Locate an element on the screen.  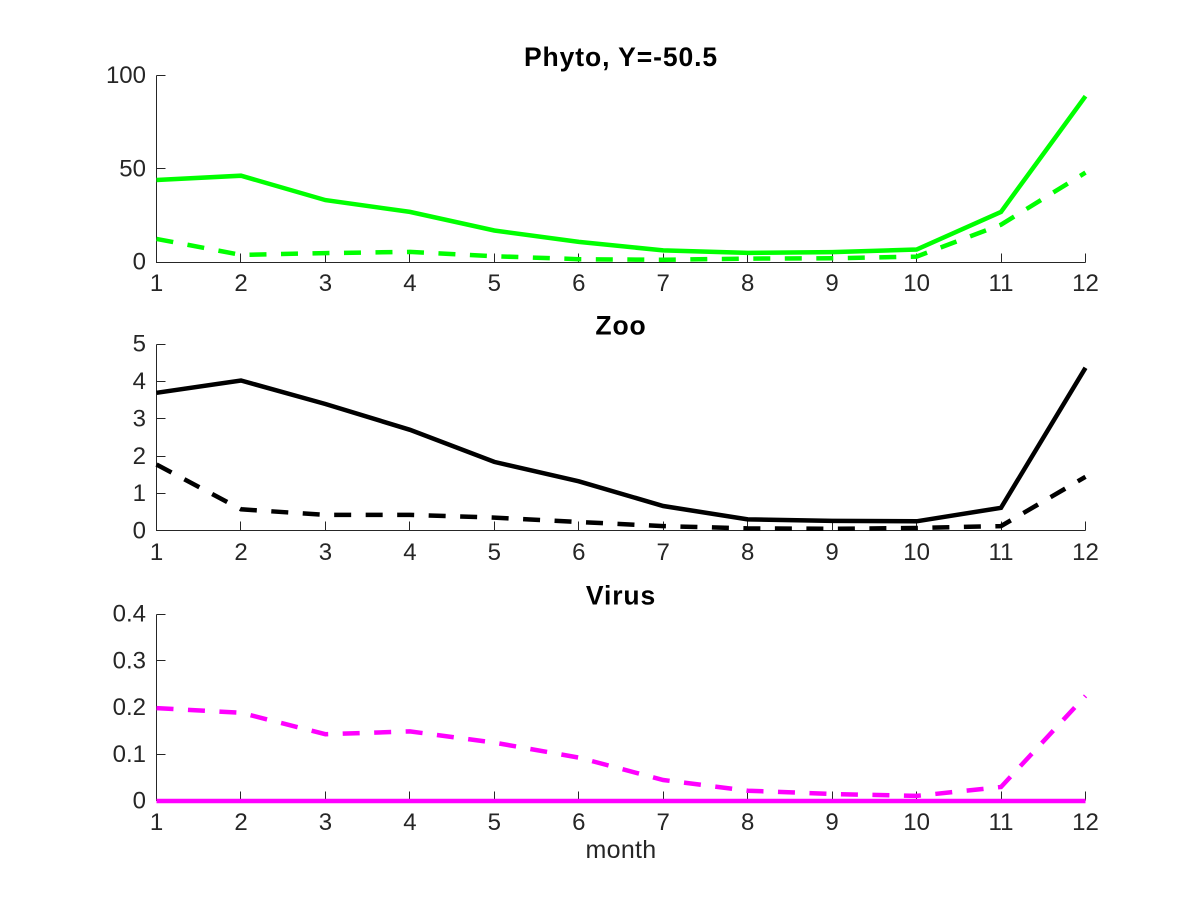
svg-text: 0.3 is located at coordinates (129, 660).